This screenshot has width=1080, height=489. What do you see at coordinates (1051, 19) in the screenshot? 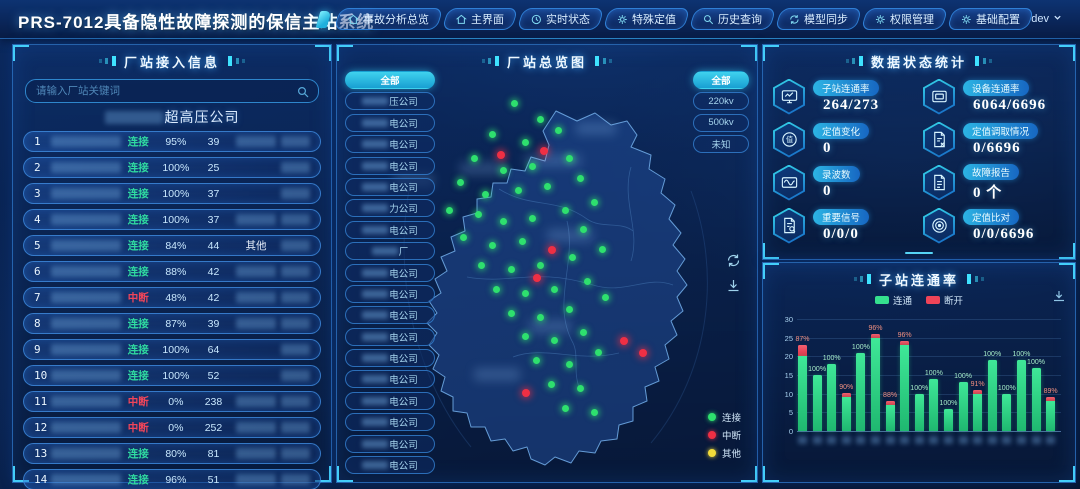
I see `user-menu: dev` at bounding box center [1051, 19].